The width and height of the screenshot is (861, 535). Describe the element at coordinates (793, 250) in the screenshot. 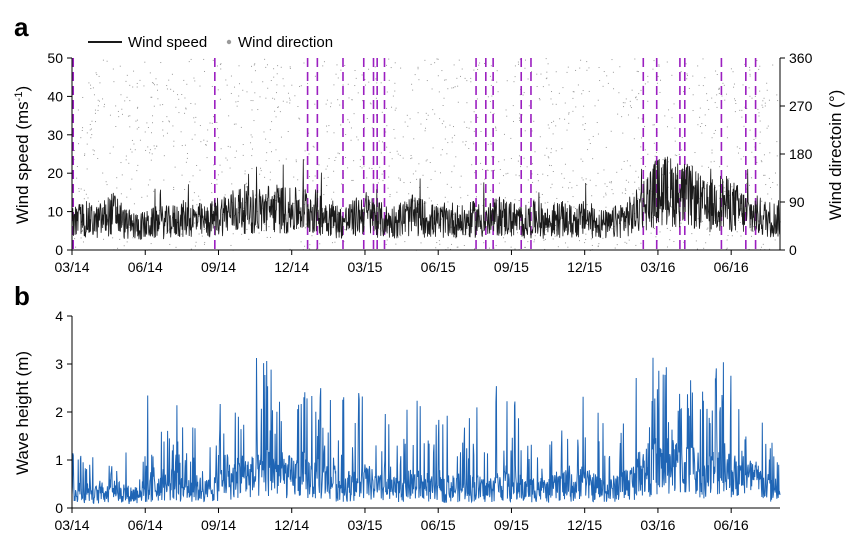

I see `y-tick-label-right: 0` at that location.